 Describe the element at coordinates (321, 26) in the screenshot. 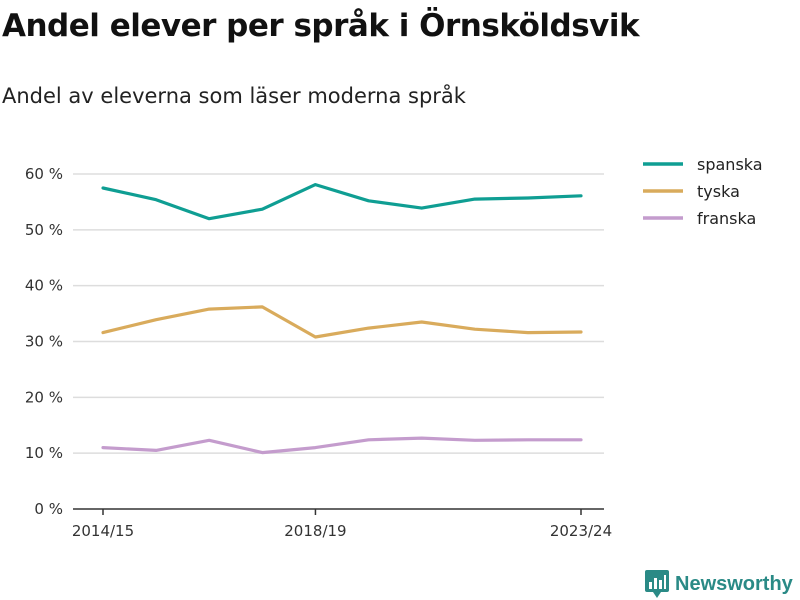

I see `chart-title: Andel elever per språk i Örnsköldsvik` at that location.